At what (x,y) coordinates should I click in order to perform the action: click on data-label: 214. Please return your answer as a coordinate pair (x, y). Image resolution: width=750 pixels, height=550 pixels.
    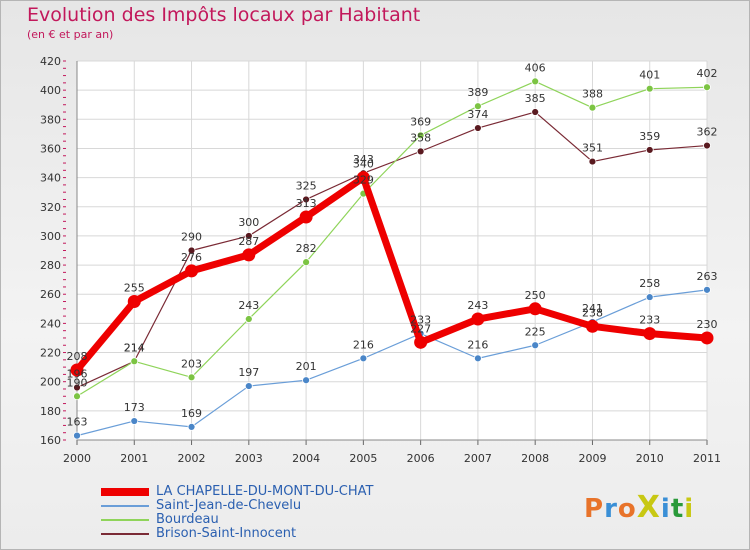
    Looking at the image, I should click on (134, 347).